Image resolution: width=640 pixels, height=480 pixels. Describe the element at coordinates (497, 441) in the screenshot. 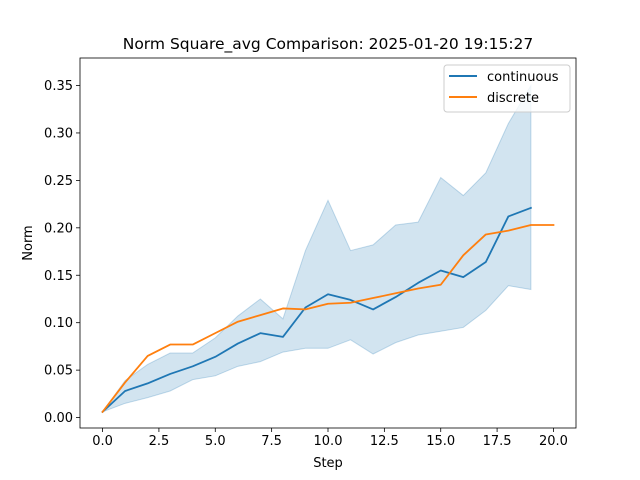

I see `x-tick-label: 17.5` at that location.